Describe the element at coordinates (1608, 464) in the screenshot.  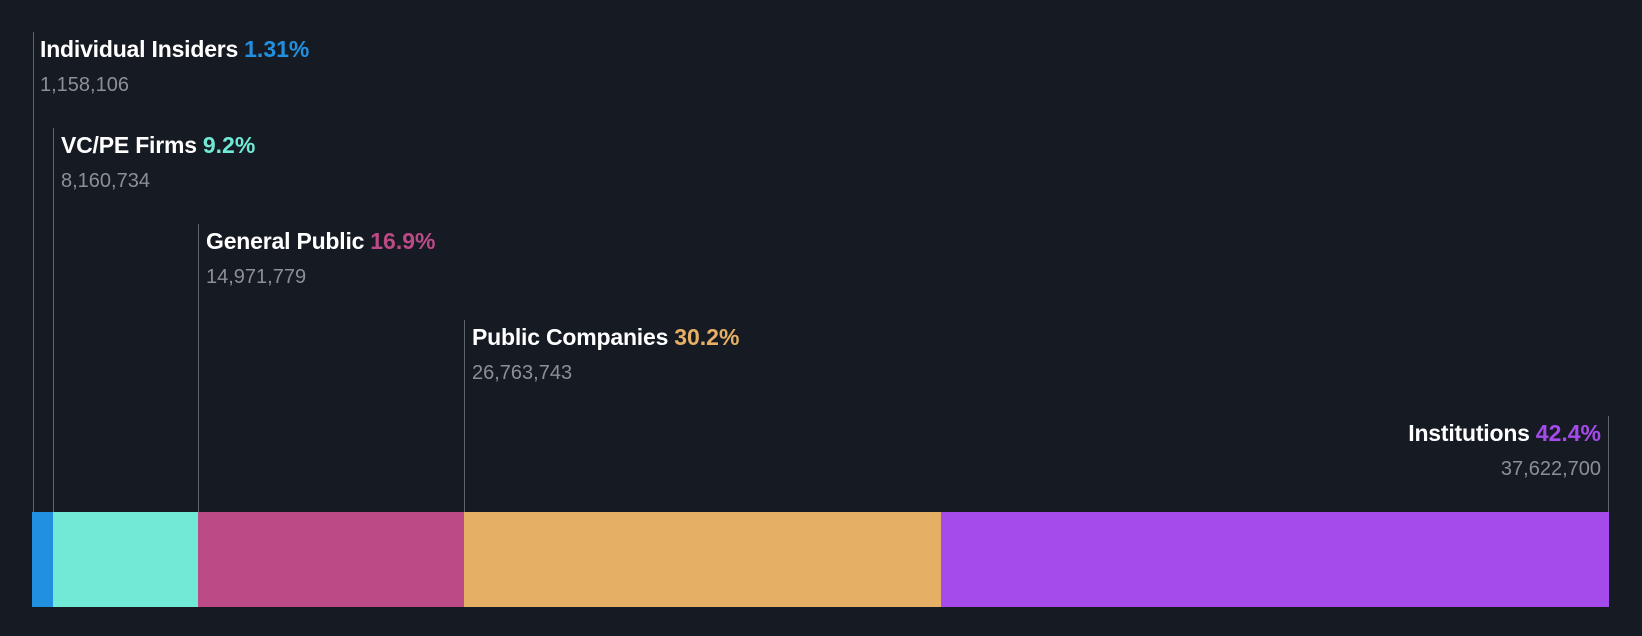
I see `marker-line-institutions` at that location.